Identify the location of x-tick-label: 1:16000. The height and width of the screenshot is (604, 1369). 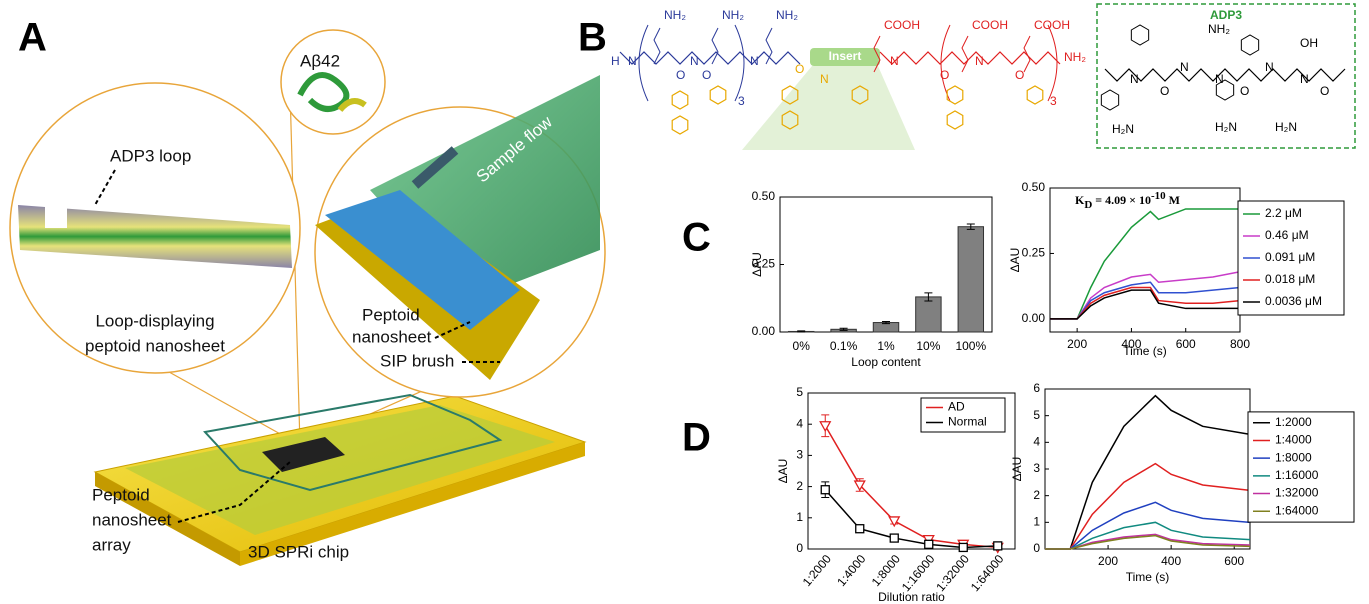
(918, 573).